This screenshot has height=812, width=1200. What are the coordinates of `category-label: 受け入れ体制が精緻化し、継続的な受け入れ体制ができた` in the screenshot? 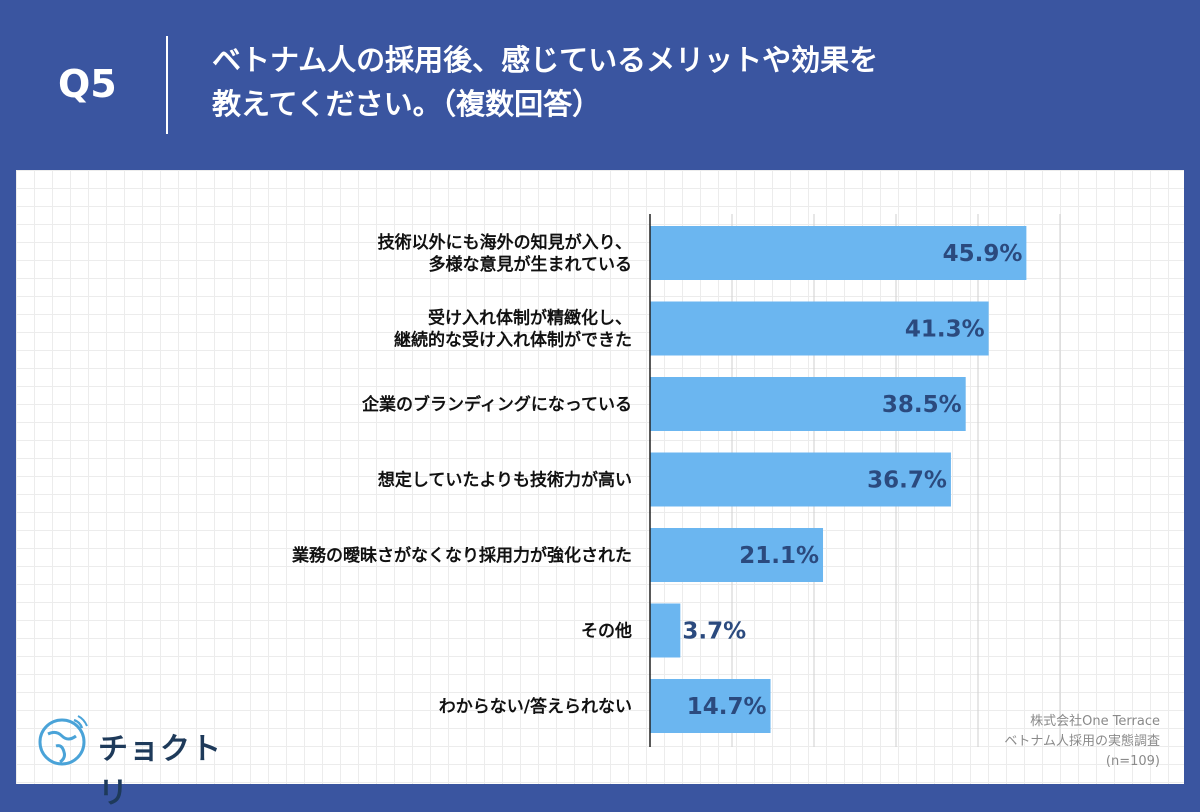 It's located at (513, 329).